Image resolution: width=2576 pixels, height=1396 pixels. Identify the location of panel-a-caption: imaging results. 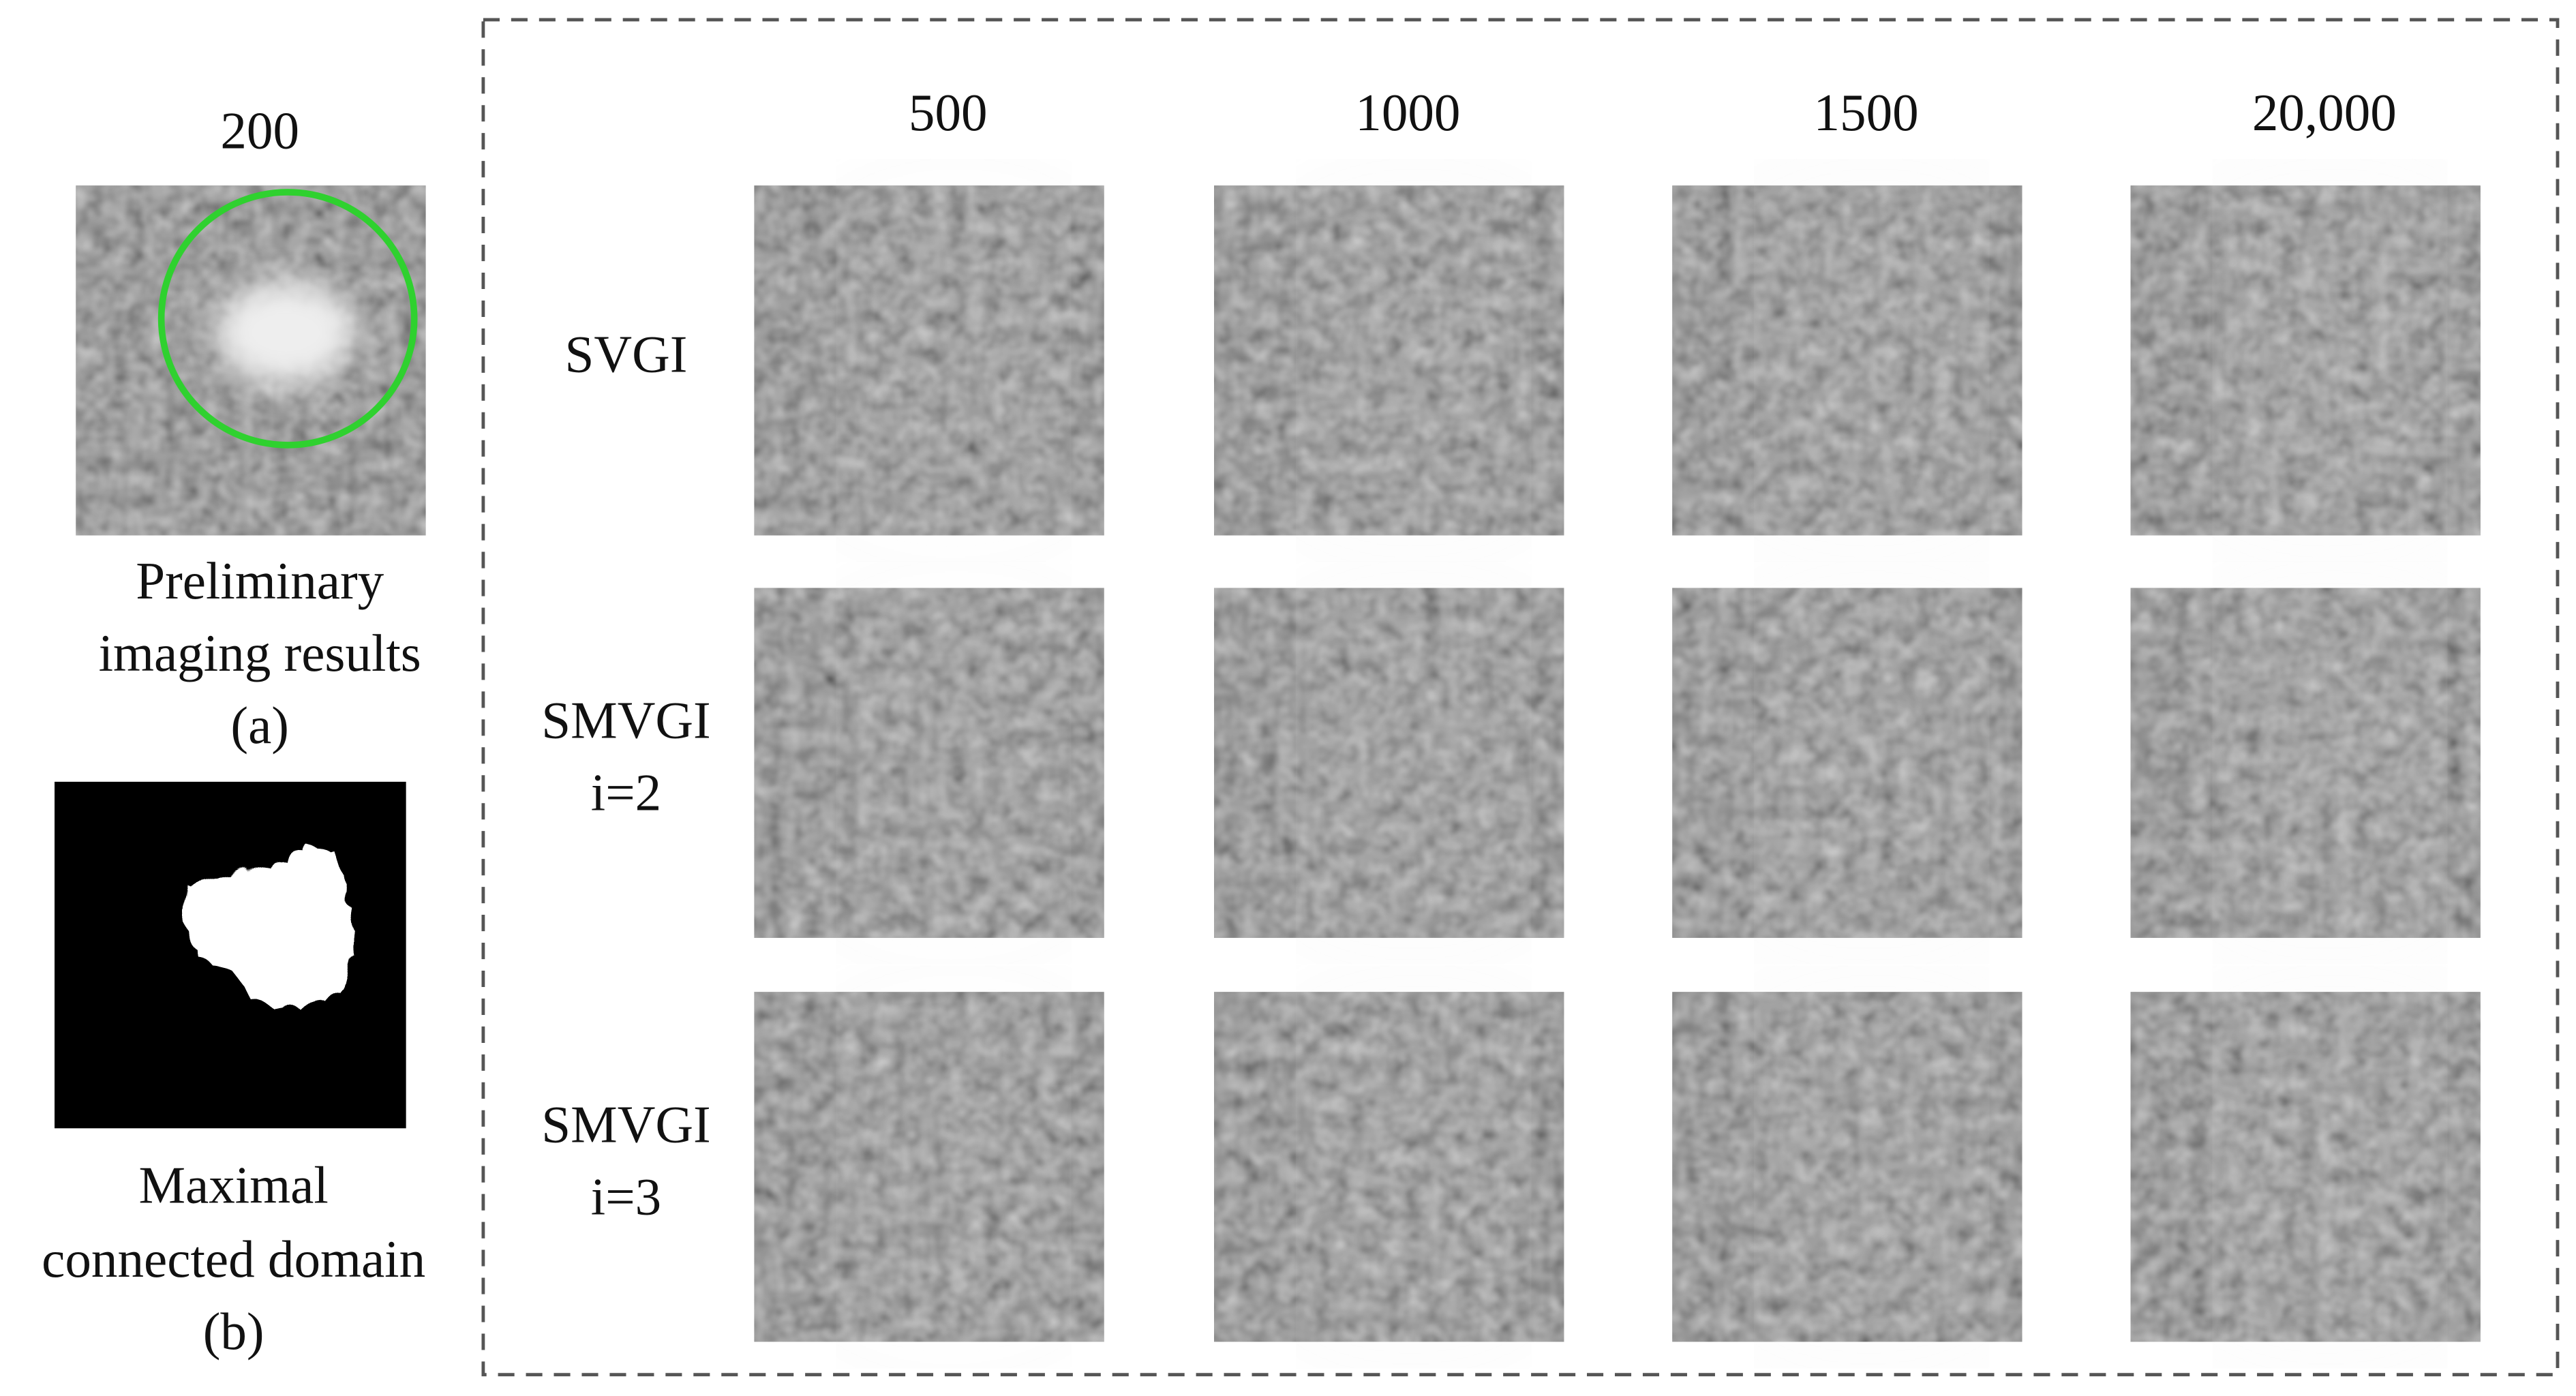
(260, 653).